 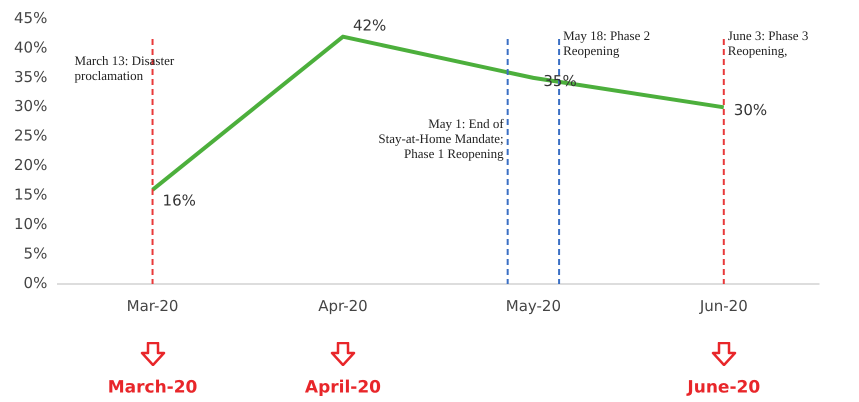 What do you see at coordinates (124, 67) in the screenshot?
I see `ref-line-label: March 13: Disaster proclamation` at bounding box center [124, 67].